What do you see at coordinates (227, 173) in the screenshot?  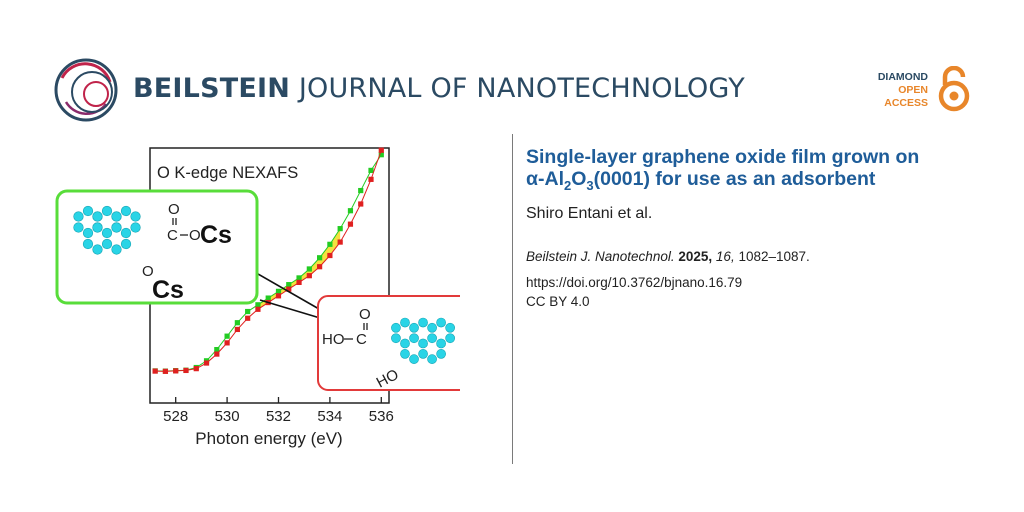 I see `chart-title: O K-edge NEXAFS` at bounding box center [227, 173].